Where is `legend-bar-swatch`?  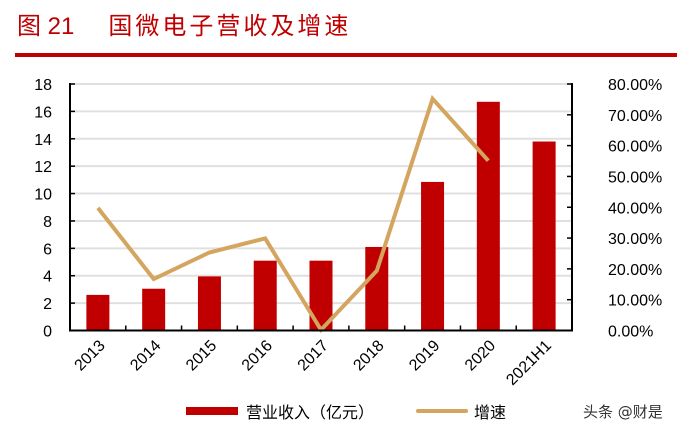 legend-bar-swatch is located at coordinates (212, 411).